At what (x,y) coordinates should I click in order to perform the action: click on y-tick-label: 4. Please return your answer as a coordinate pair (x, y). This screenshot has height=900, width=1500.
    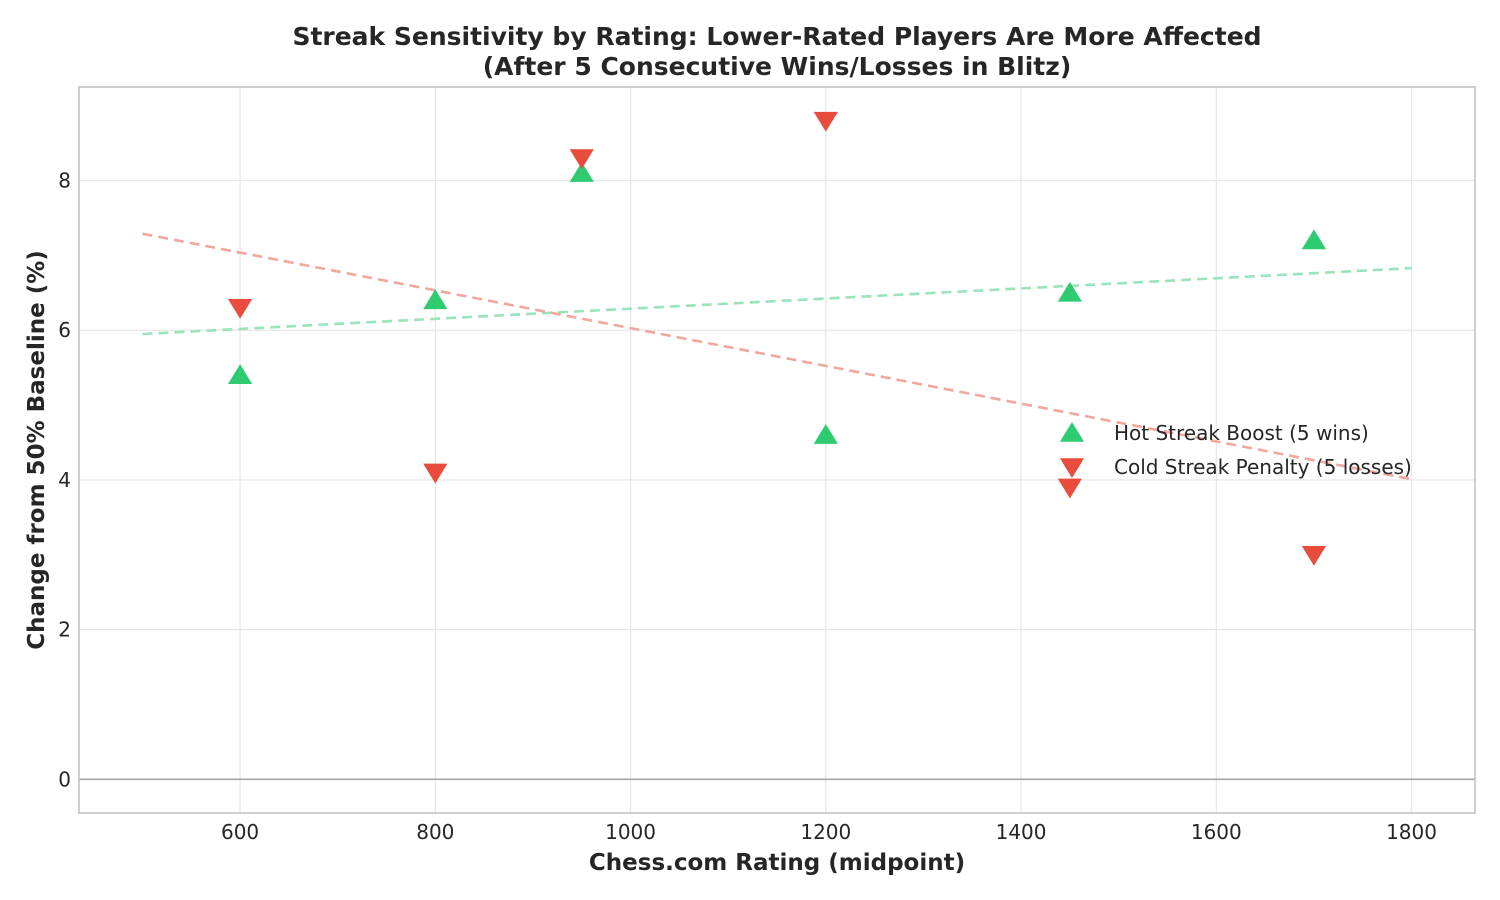
    Looking at the image, I should click on (64, 480).